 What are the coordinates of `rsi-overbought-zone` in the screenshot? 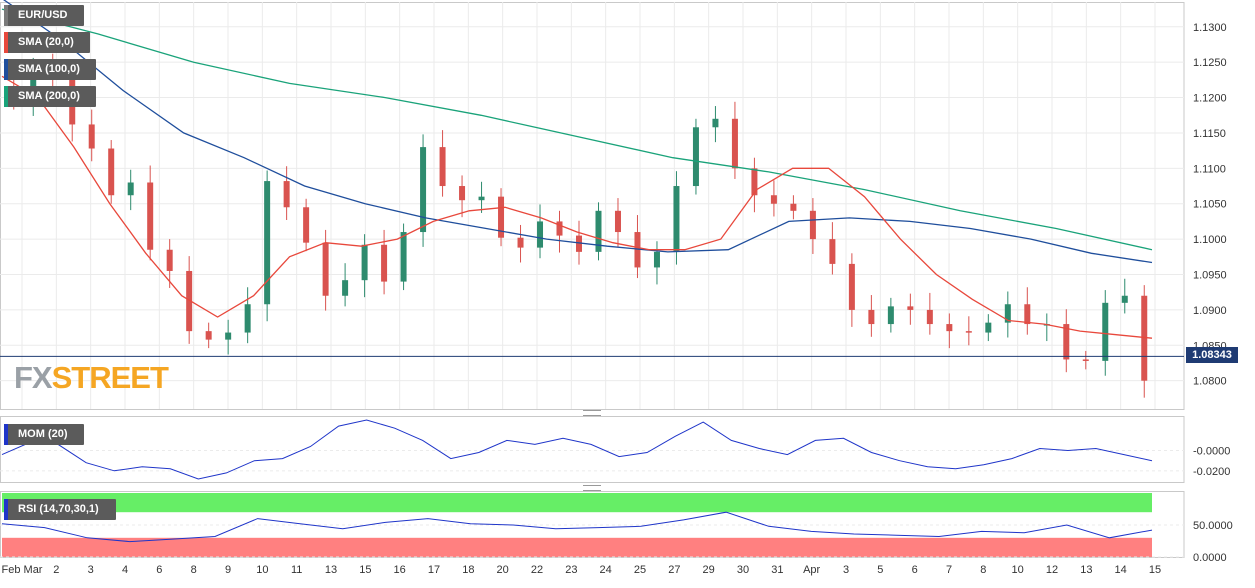 It's located at (577, 503).